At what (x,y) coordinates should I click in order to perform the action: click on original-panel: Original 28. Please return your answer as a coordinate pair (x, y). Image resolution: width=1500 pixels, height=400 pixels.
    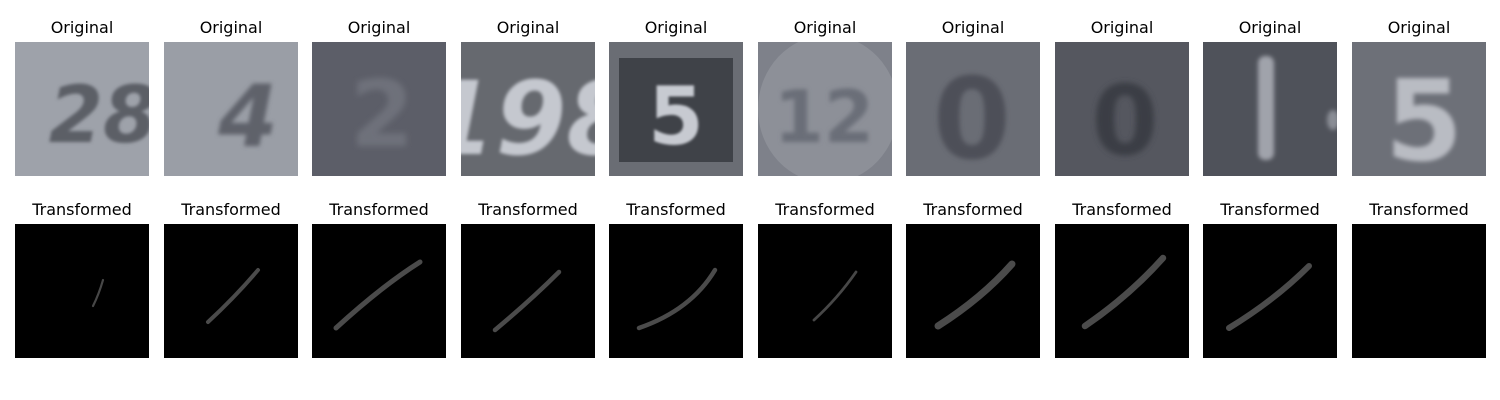
    Looking at the image, I should click on (82, 95).